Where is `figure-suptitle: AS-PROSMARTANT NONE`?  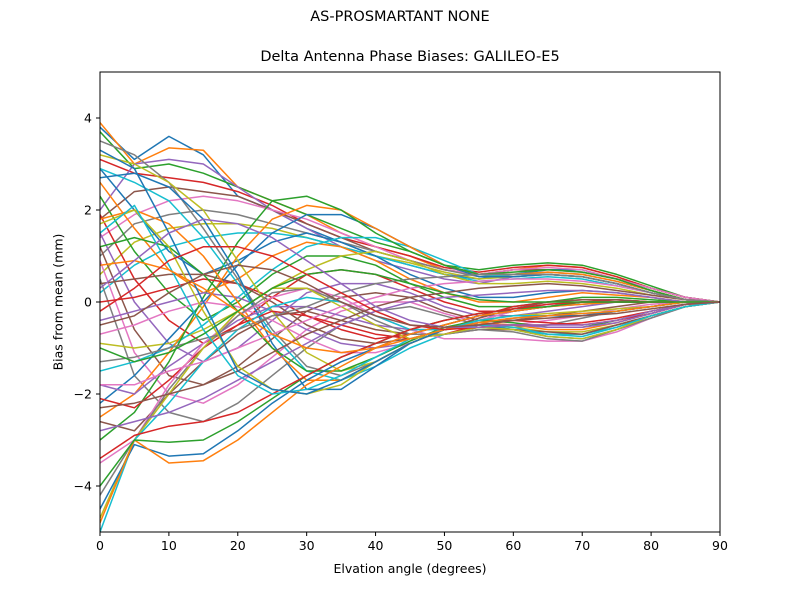 figure-suptitle: AS-PROSMARTANT NONE is located at coordinates (400, 17).